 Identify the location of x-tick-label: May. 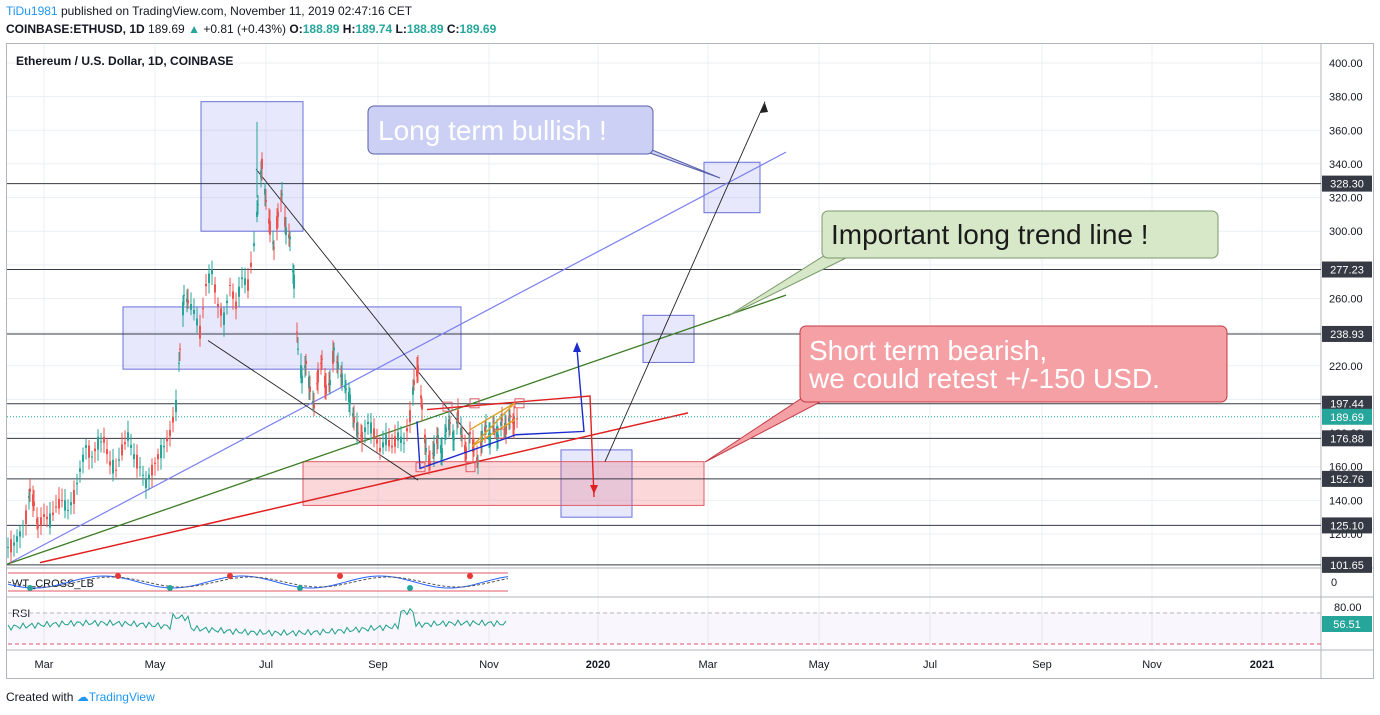
(819, 665).